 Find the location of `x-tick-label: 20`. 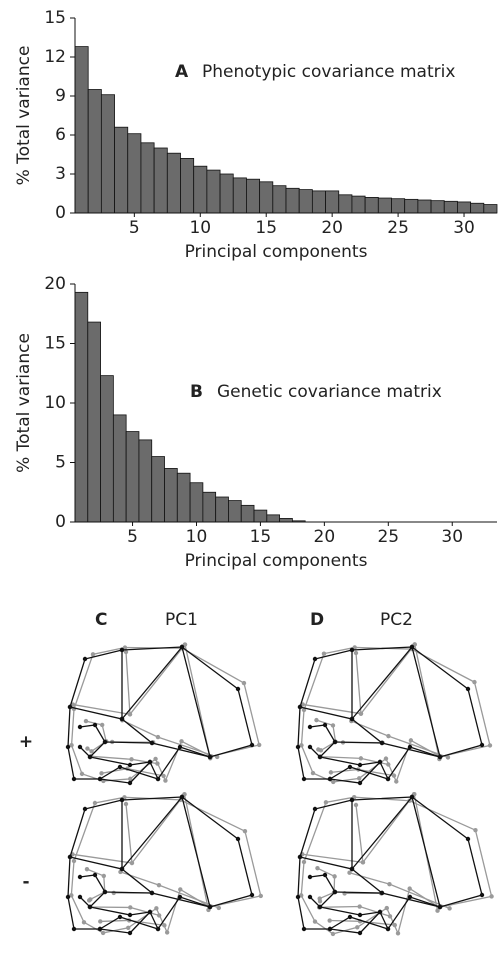

x-tick-label: 20 is located at coordinates (332, 228).